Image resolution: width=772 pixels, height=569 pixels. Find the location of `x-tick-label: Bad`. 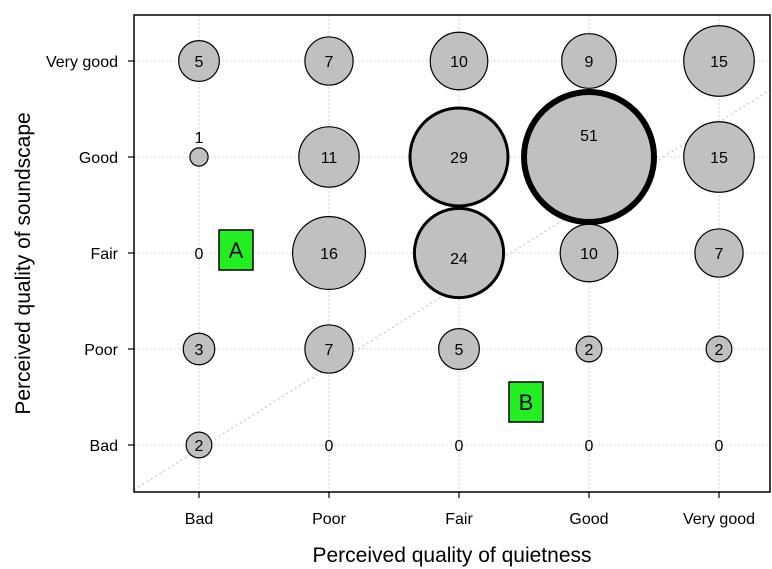

x-tick-label: Bad is located at coordinates (199, 519).